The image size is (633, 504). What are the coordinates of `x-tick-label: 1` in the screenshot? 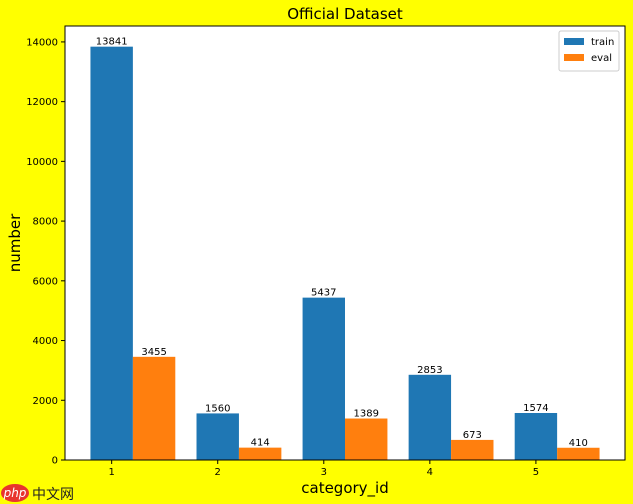 It's located at (111, 472).